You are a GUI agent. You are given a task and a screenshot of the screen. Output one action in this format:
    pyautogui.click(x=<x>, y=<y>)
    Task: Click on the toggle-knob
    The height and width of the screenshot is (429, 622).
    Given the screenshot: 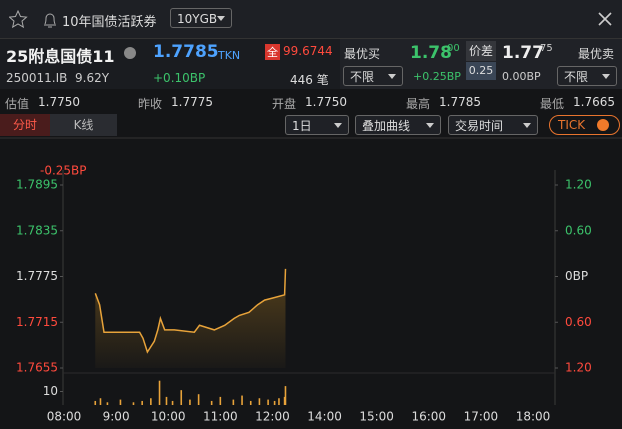 What is the action you would take?
    pyautogui.click(x=603, y=125)
    